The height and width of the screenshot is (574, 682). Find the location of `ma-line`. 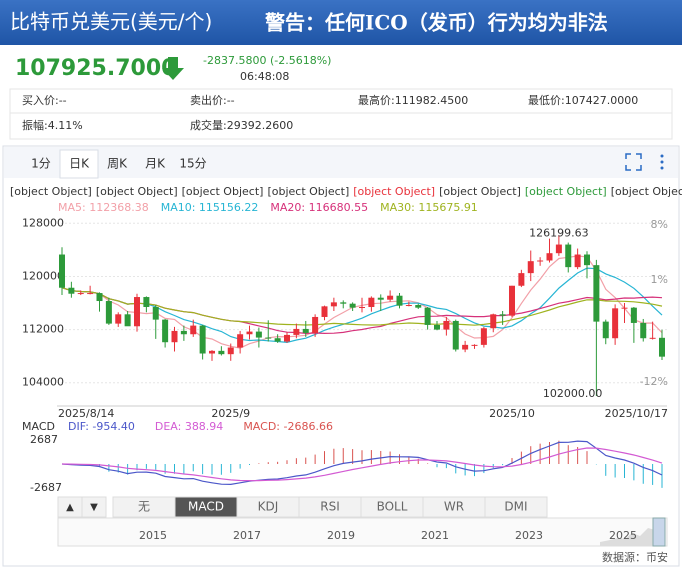

ma-line is located at coordinates (362, 306).